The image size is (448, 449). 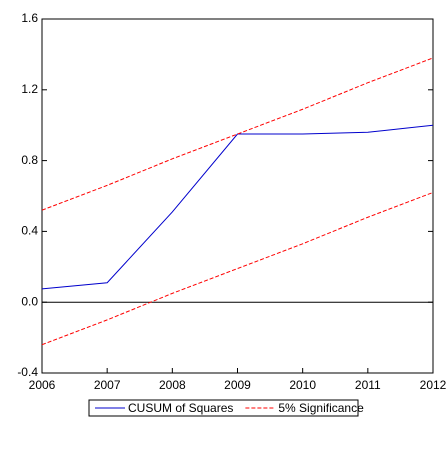 I want to click on x-tick-label: 2008, so click(x=172, y=385).